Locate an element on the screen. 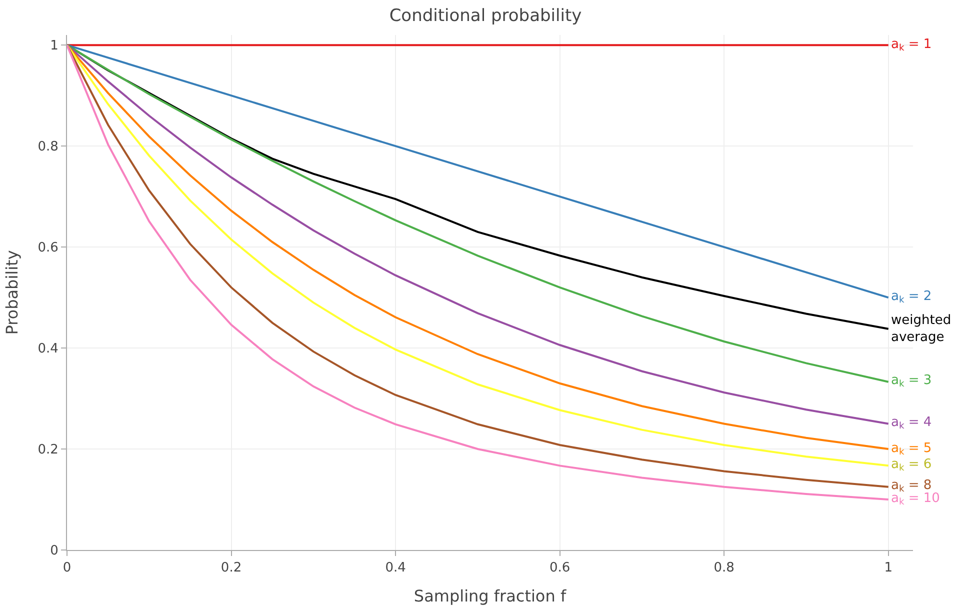 The height and width of the screenshot is (615, 971). series-label: a$_{k}$ = 1 is located at coordinates (911, 45).